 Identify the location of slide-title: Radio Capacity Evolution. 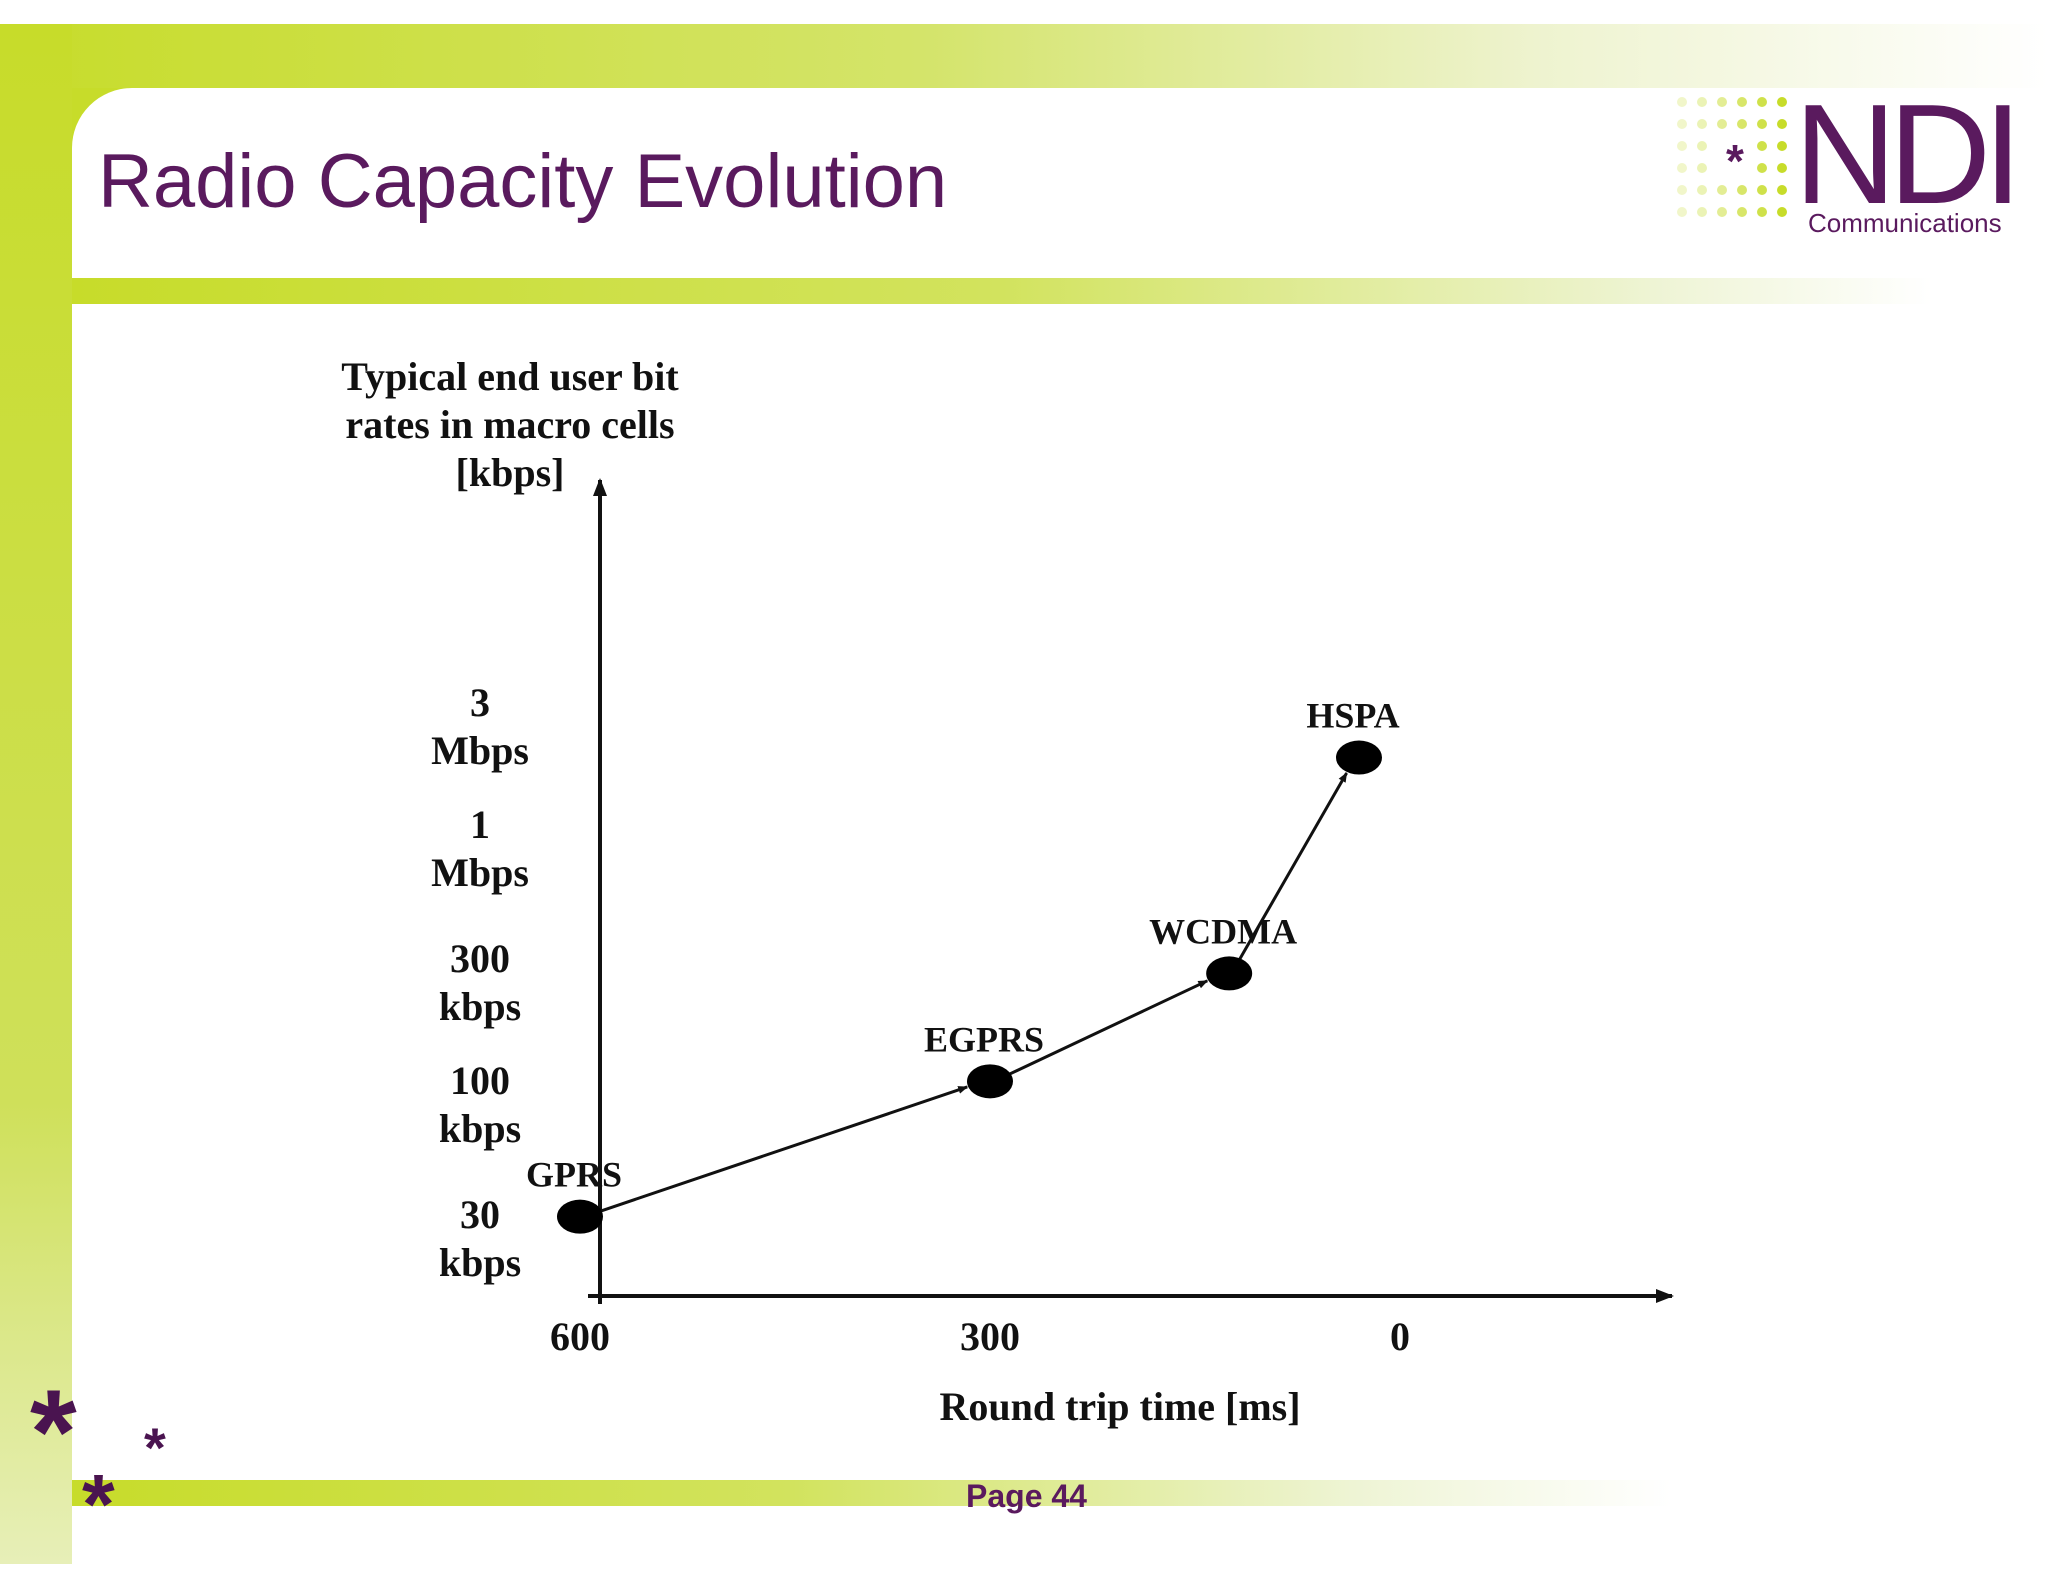
(523, 181).